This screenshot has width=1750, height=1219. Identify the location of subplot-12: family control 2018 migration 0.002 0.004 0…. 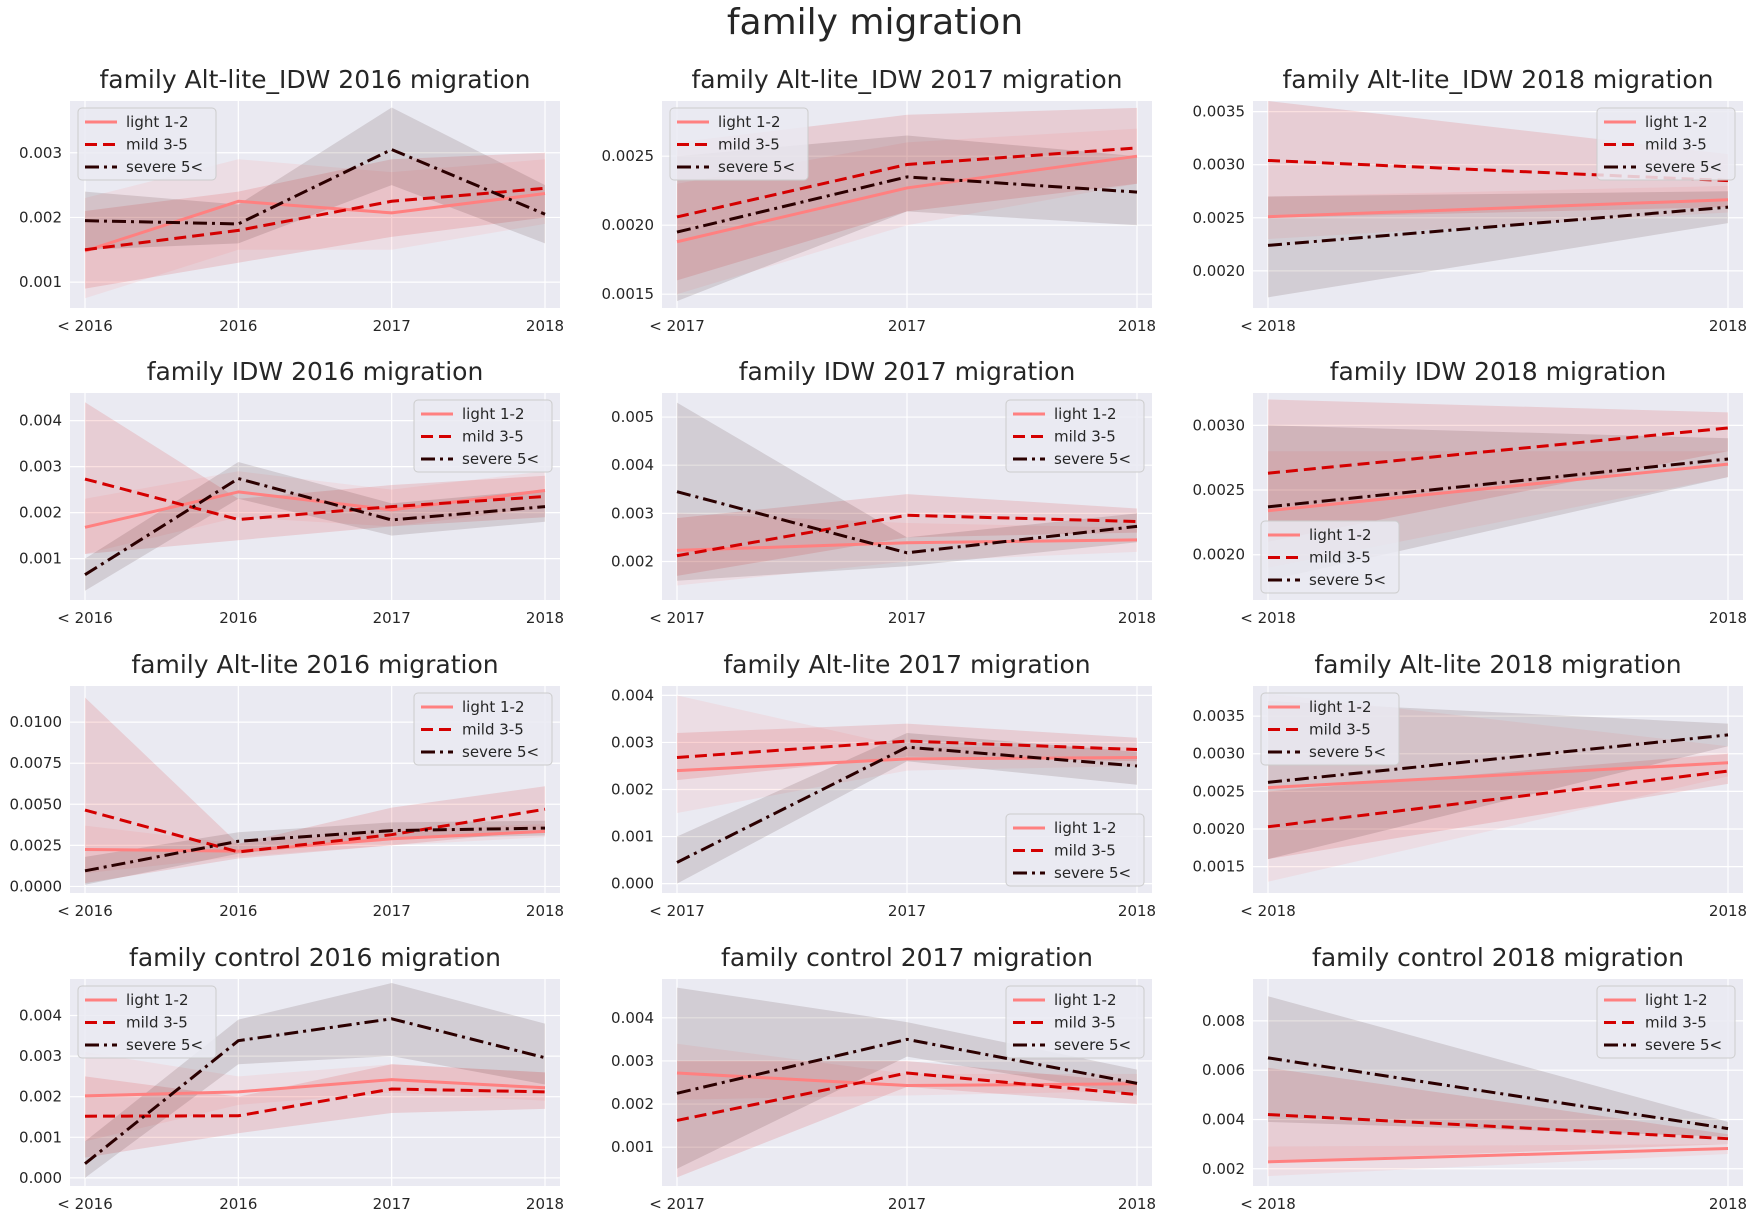
(1474, 1078).